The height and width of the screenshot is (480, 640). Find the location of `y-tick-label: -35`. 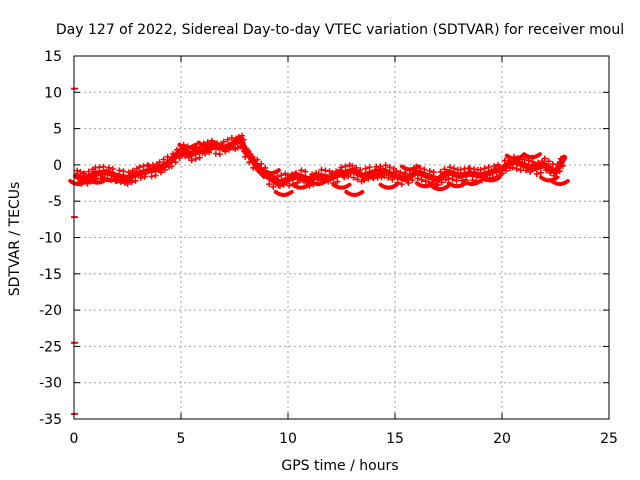

y-tick-label: -35 is located at coordinates (50, 420).